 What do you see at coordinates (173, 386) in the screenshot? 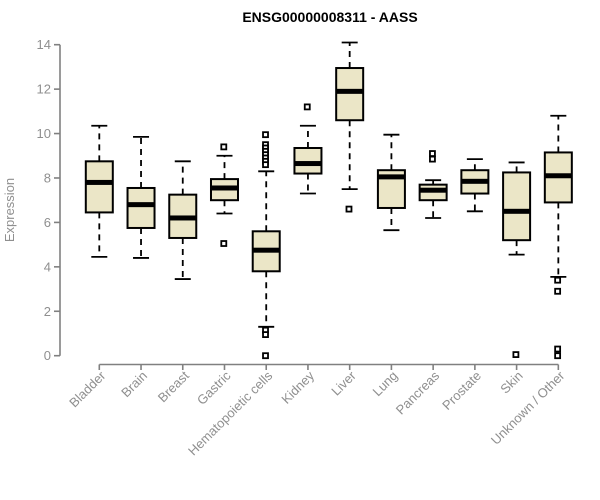
I see `x-axis-label-breast: Breast` at bounding box center [173, 386].